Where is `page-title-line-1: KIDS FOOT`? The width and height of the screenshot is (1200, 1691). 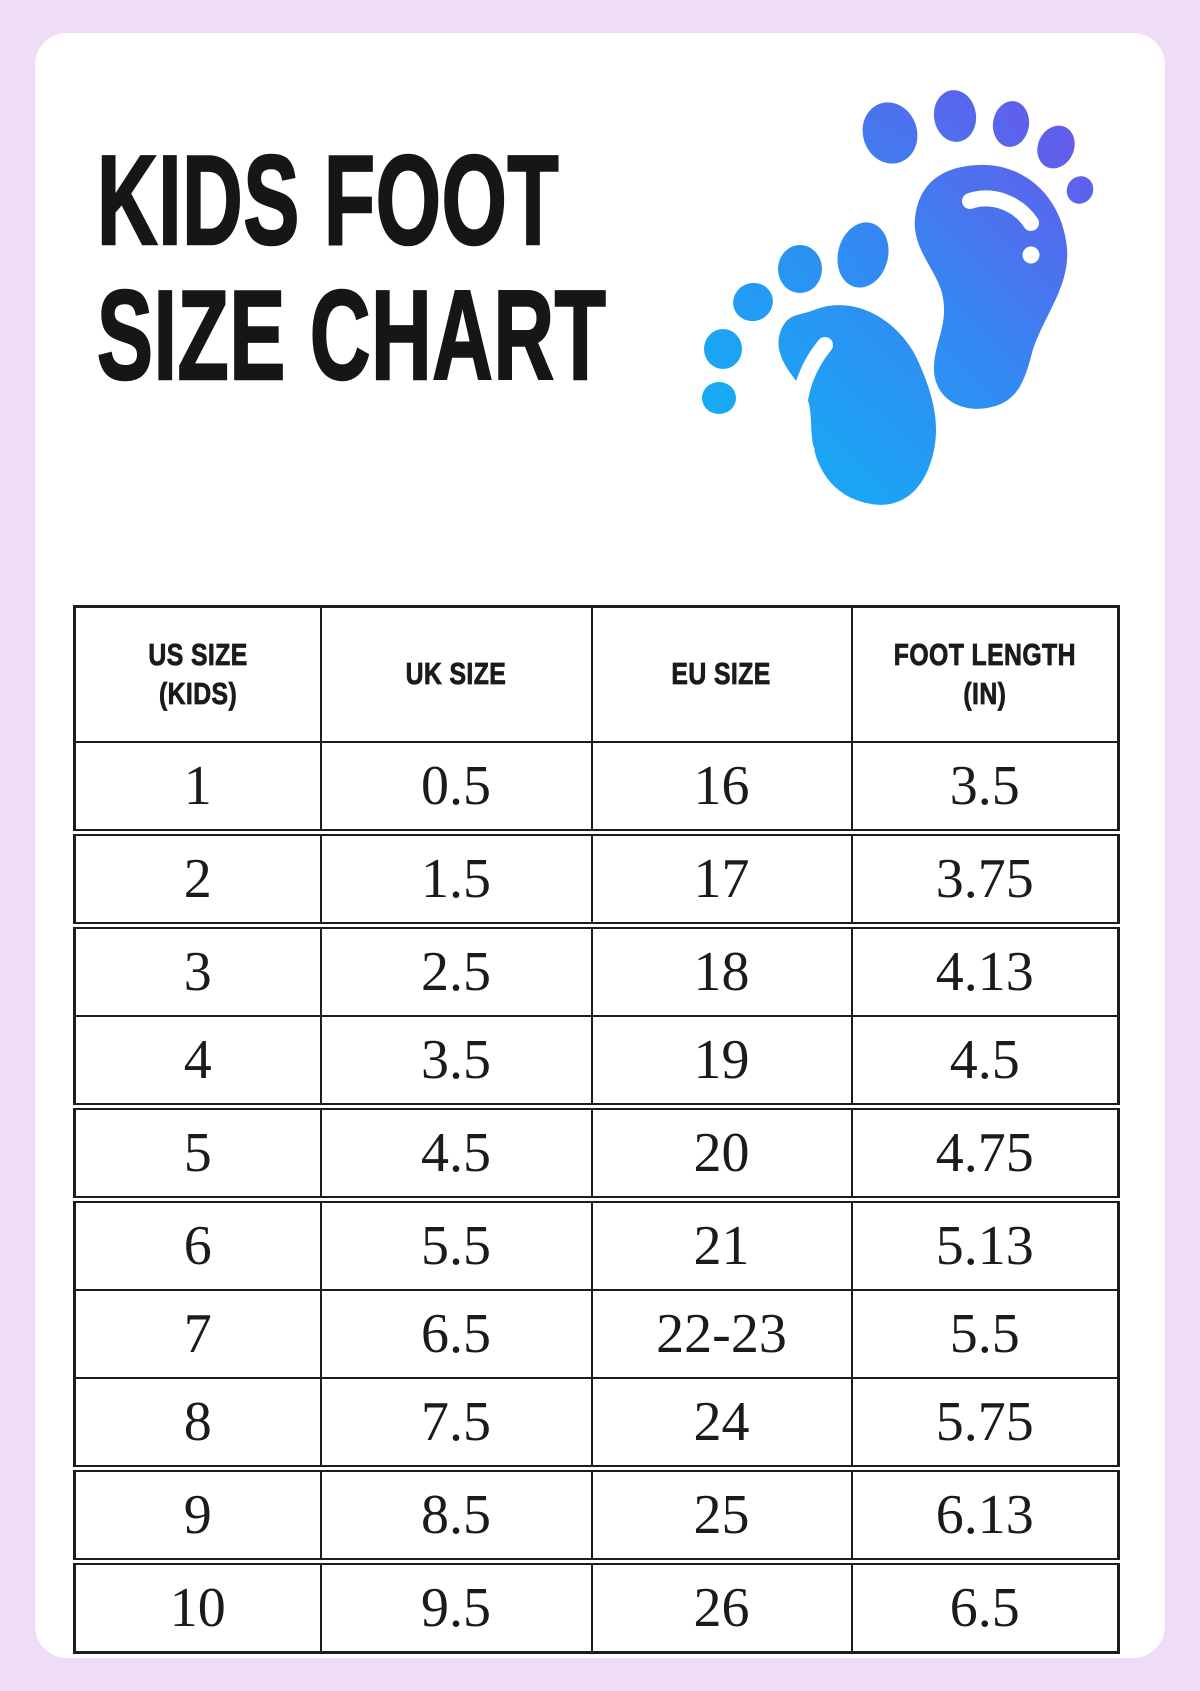 page-title-line-1: KIDS FOOT is located at coordinates (328, 200).